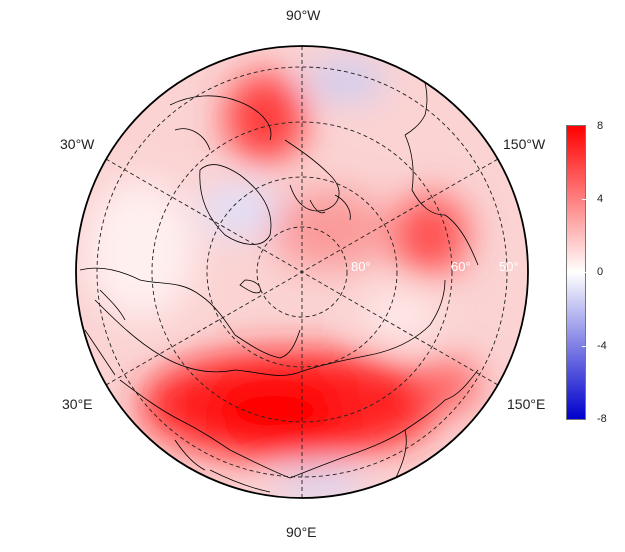 This screenshot has height=552, width=625. Describe the element at coordinates (600, 272) in the screenshot. I see `colorbar-tick: 0` at that location.